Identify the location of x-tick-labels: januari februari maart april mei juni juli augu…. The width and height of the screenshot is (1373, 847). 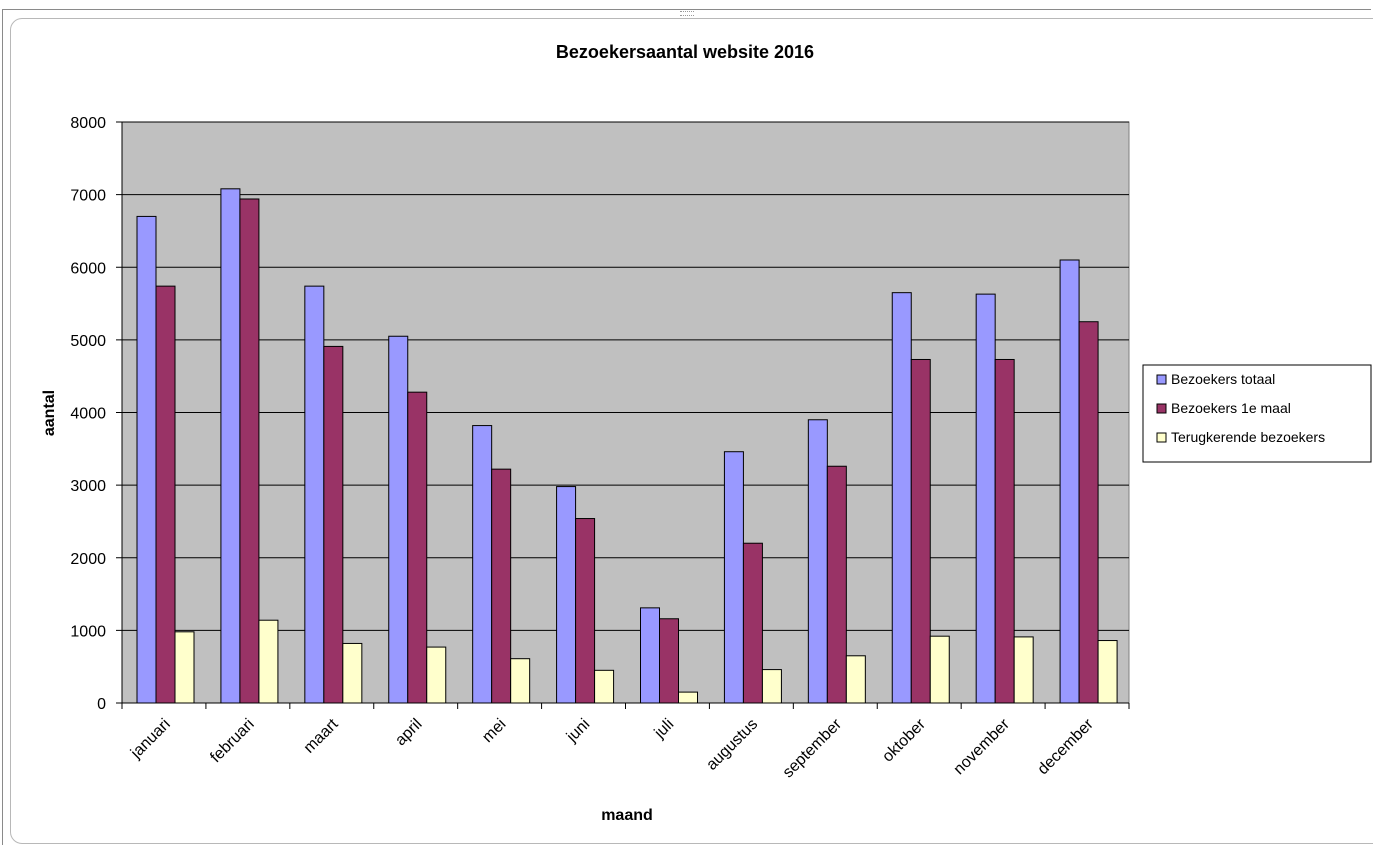
(612, 748).